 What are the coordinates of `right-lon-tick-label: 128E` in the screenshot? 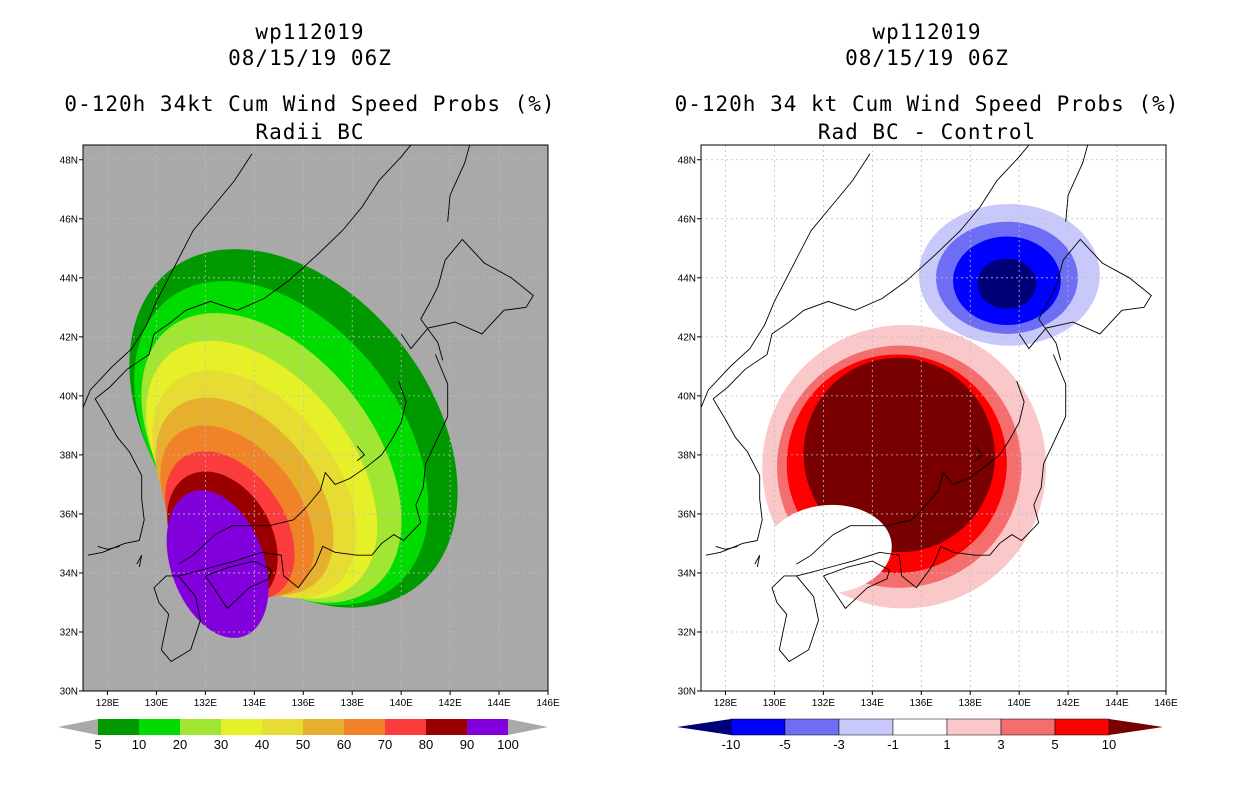 It's located at (726, 703).